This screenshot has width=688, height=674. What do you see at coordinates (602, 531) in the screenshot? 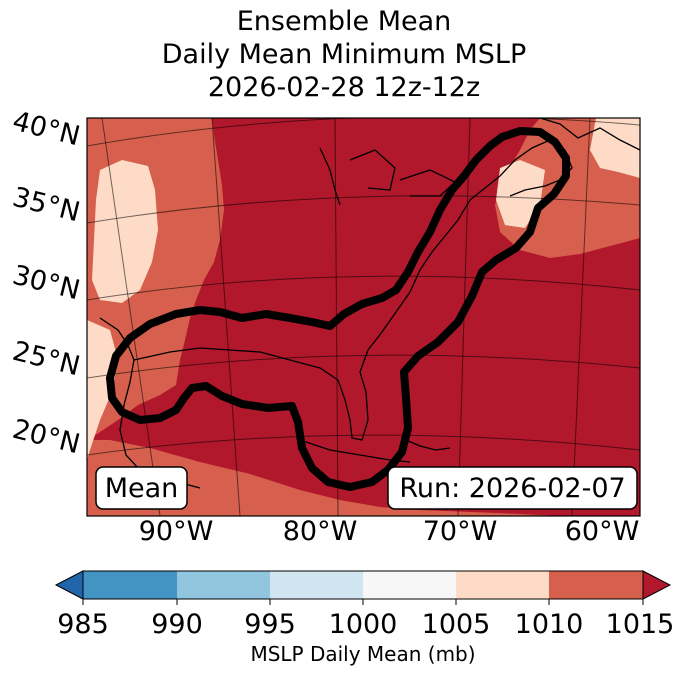
I see `lon-label-60w: 60°W` at bounding box center [602, 531].